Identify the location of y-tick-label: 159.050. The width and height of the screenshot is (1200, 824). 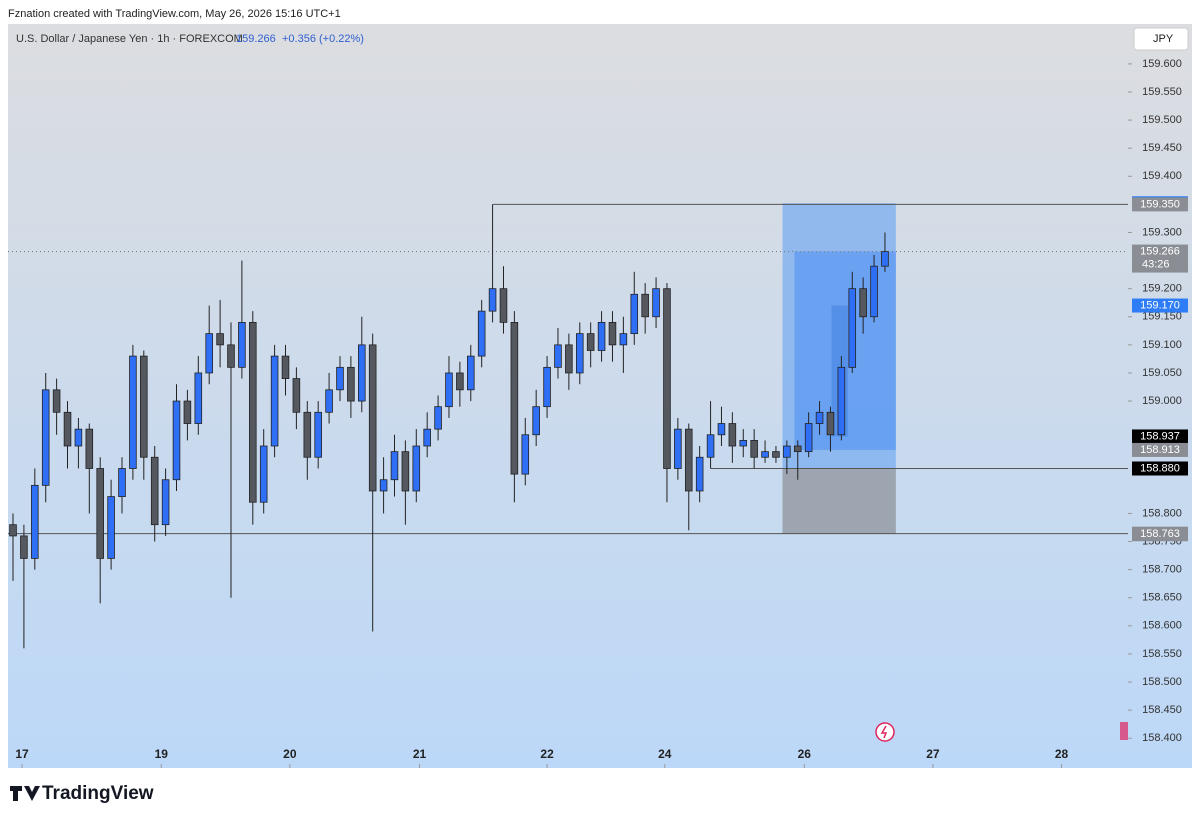
(1162, 373).